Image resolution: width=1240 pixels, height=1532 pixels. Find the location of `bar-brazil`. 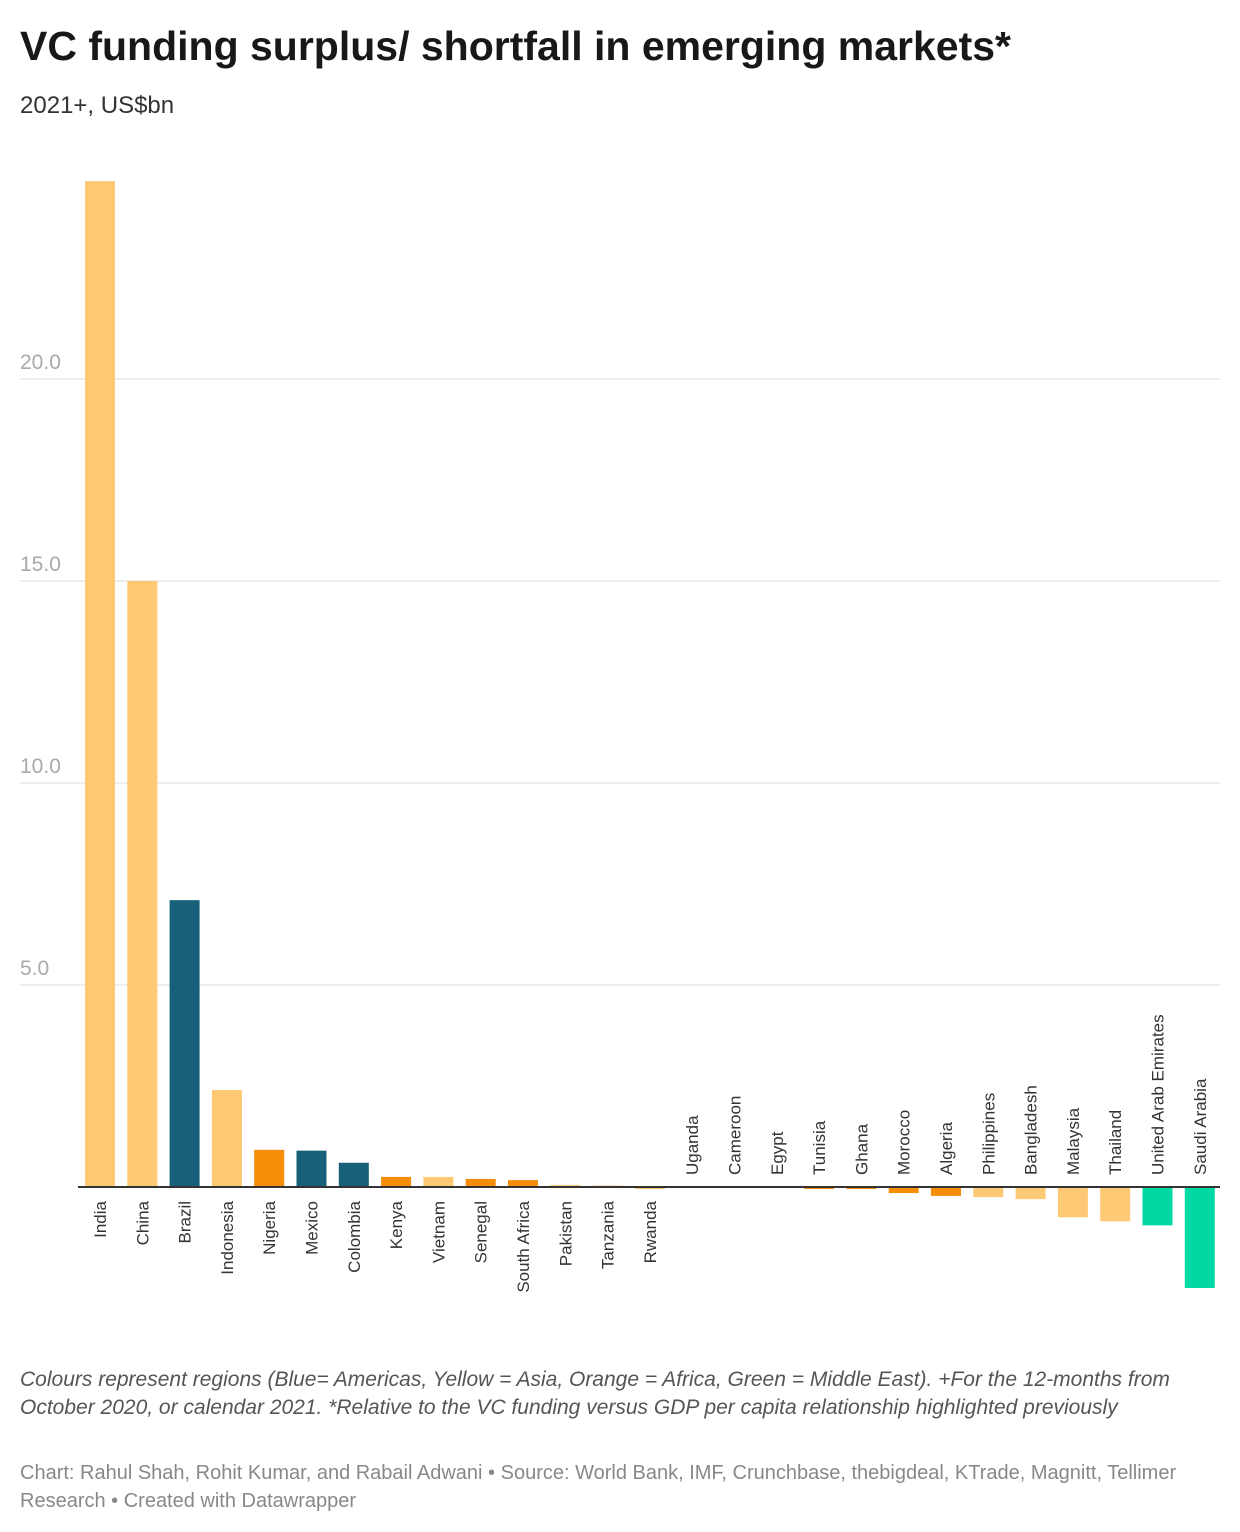

bar-brazil is located at coordinates (184, 1043).